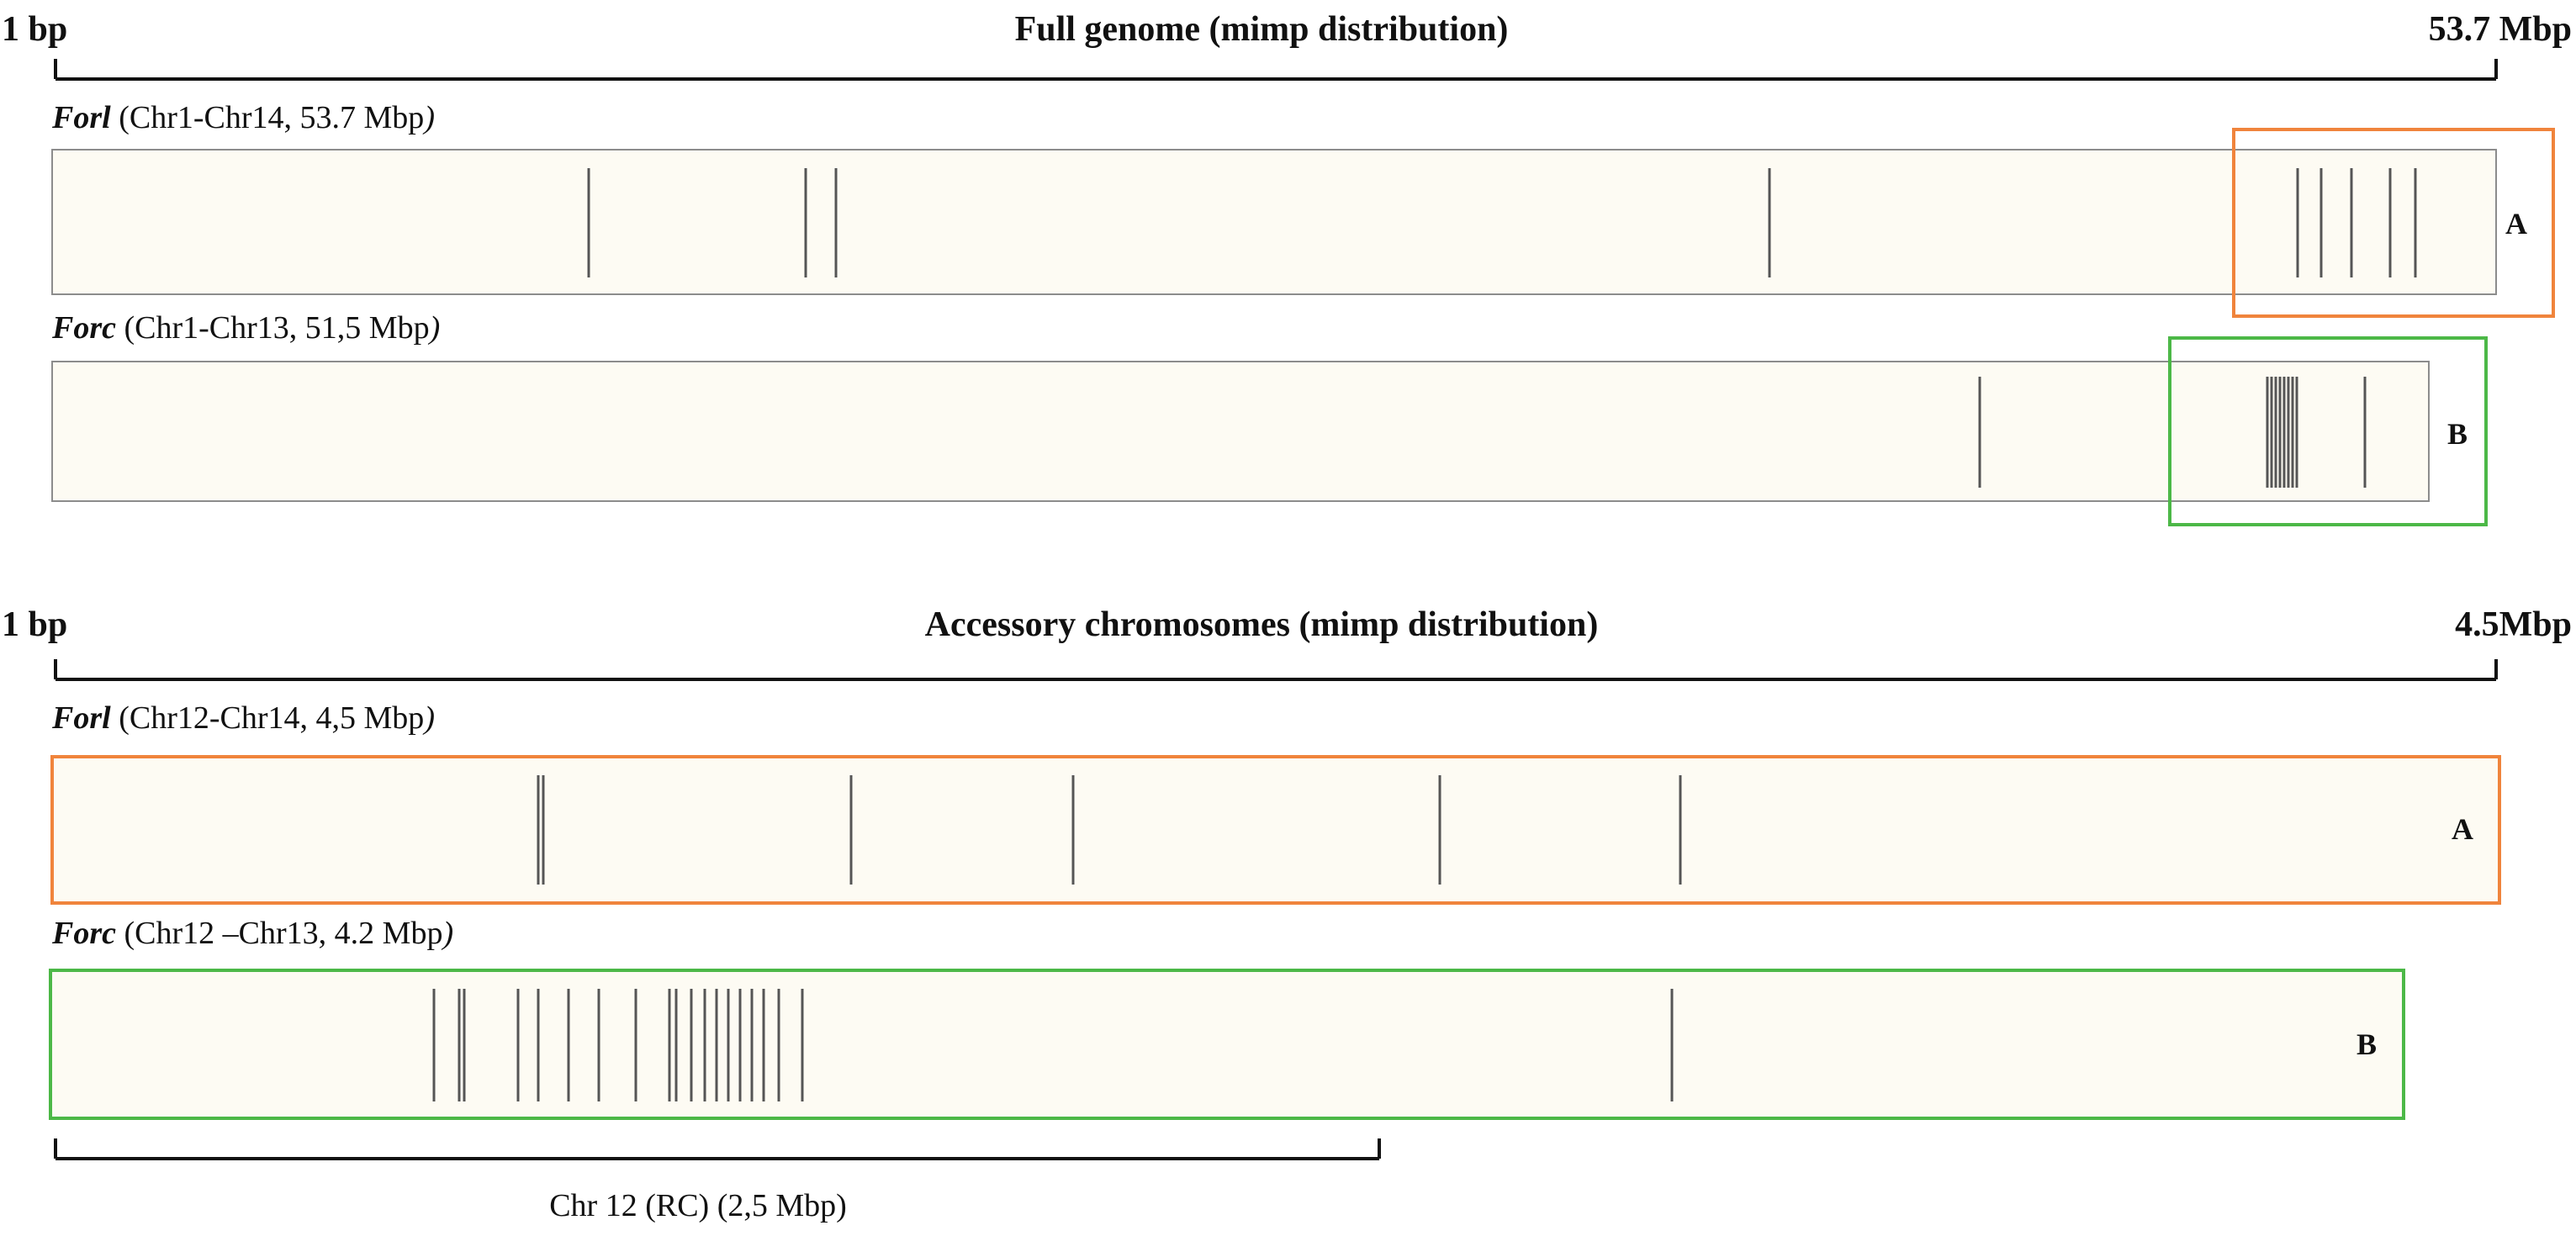  Describe the element at coordinates (434, 328) in the screenshot. I see `full-forc-range-close: )` at that location.